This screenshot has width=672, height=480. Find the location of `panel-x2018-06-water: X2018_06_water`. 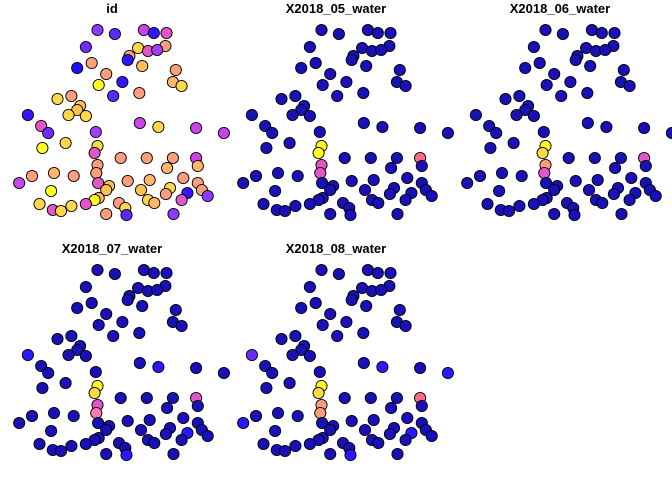

panel-x2018-06-water: X2018_06_water is located at coordinates (566, 111).